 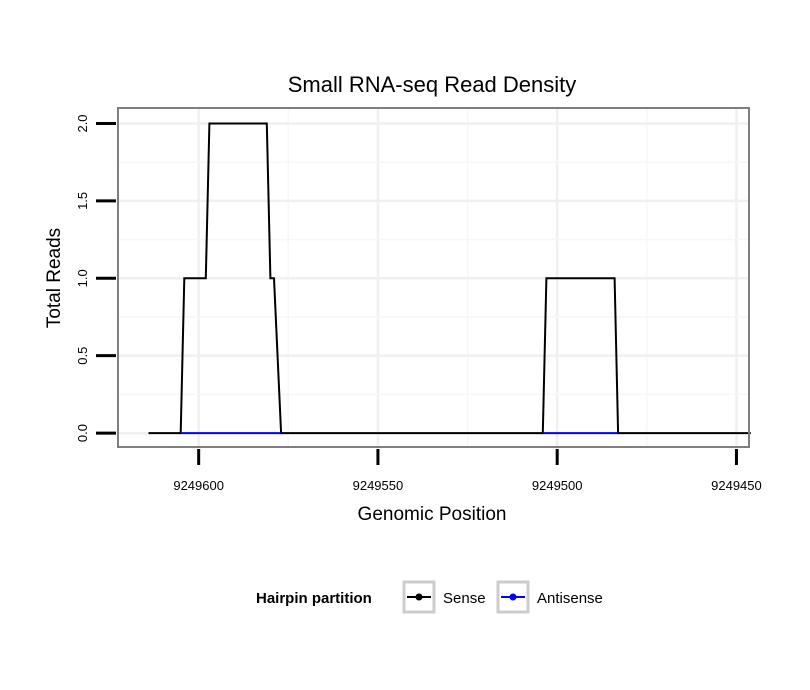 I want to click on legend-label-sense: Sense, so click(x=464, y=598).